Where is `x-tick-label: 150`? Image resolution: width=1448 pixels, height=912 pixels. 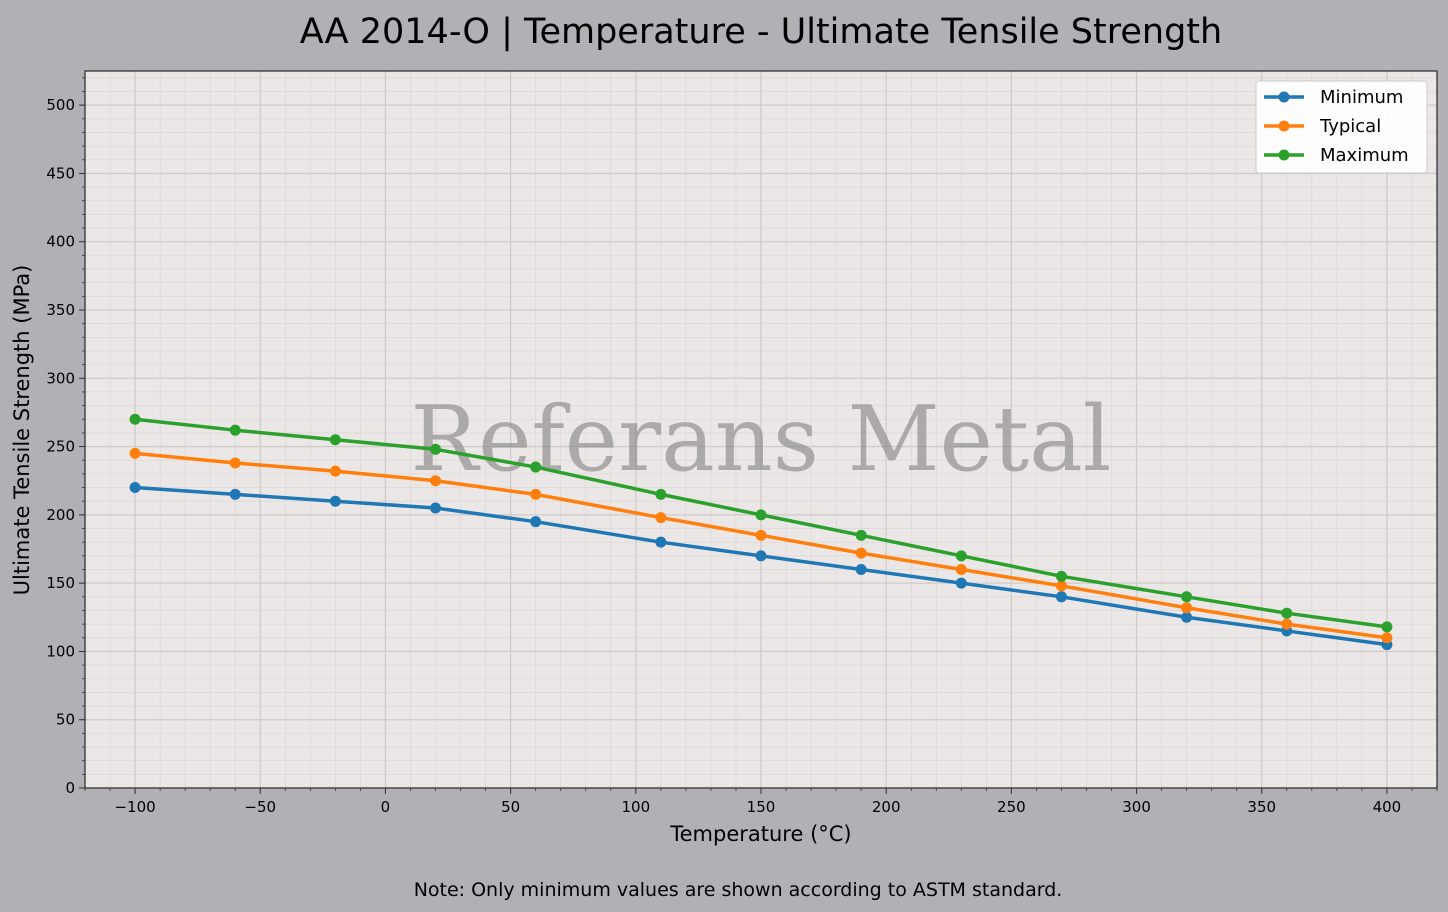
x-tick-label: 150 is located at coordinates (761, 807).